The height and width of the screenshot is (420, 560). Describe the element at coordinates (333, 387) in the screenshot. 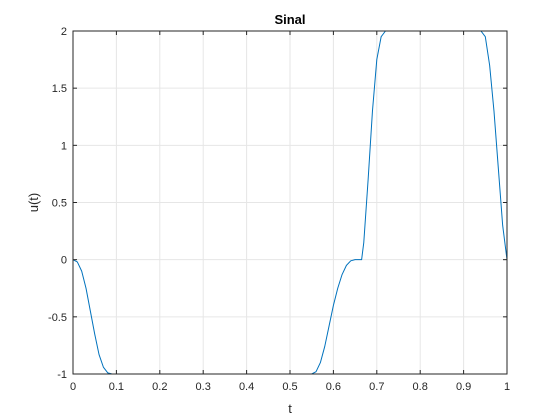

I see `x-tick-label: 0.6` at that location.